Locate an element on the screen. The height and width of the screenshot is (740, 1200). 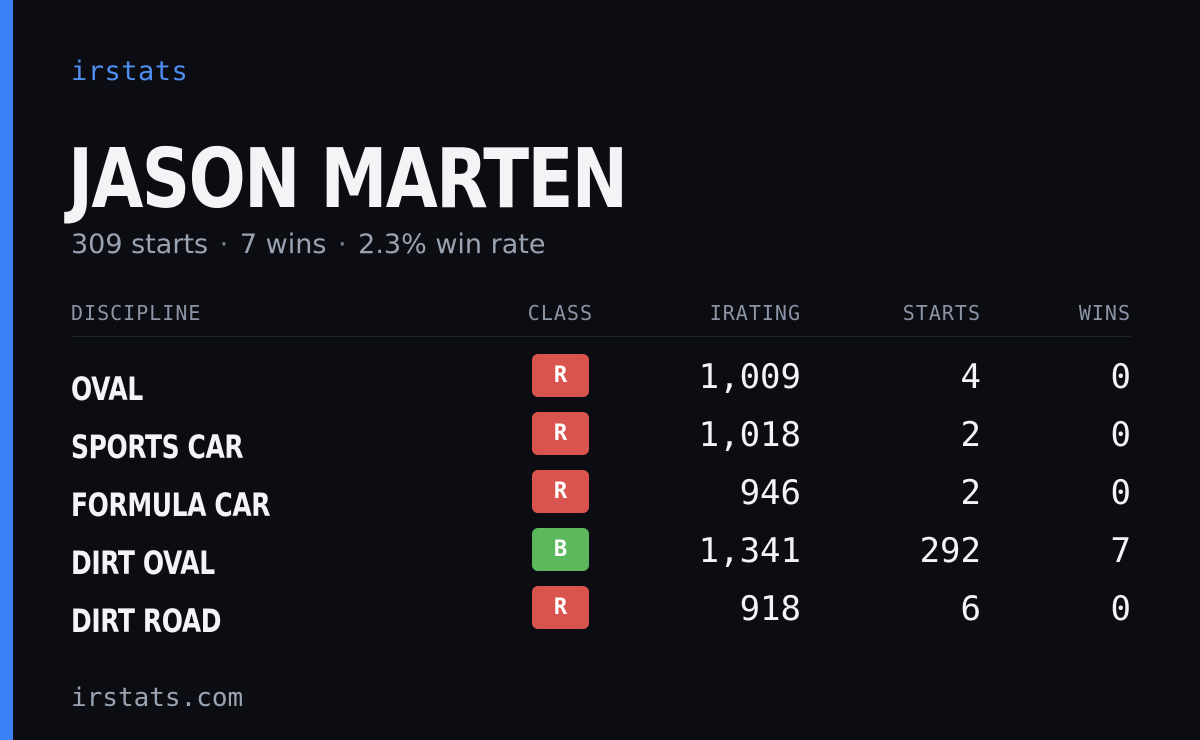
footer-url: irstats.com is located at coordinates (157, 698).